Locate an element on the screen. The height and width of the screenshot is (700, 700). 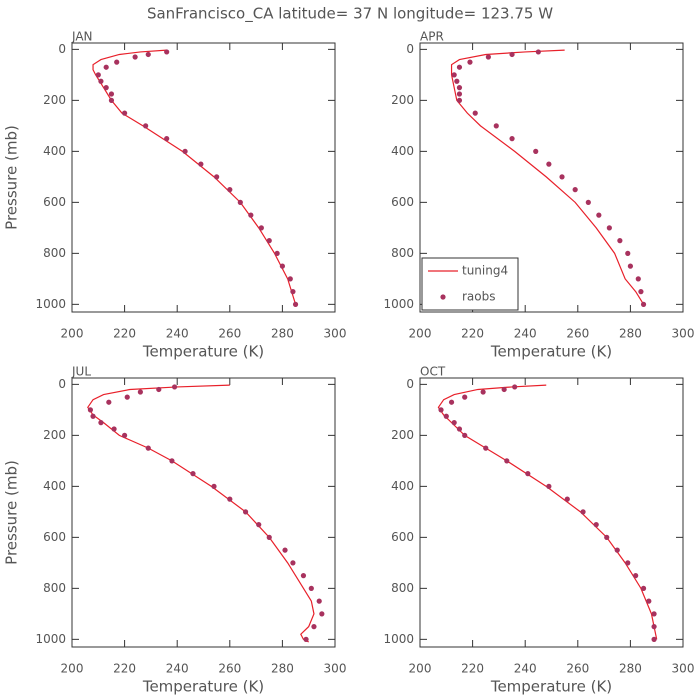
legend-box is located at coordinates (470, 284).